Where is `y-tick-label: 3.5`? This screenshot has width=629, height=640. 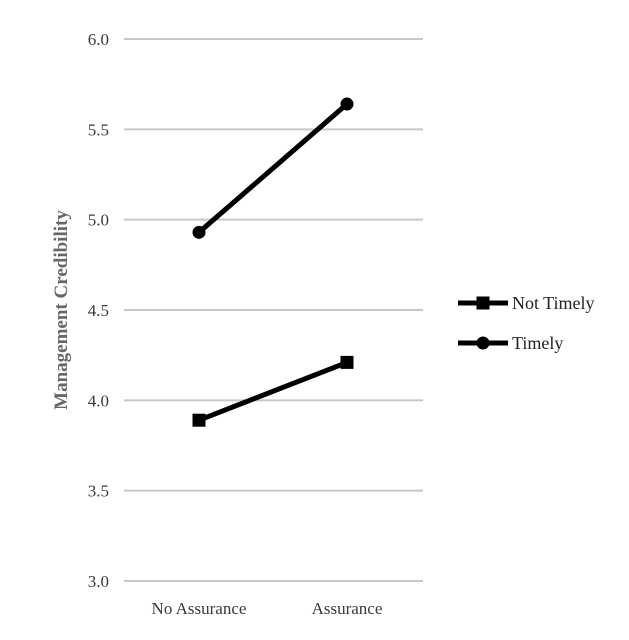 y-tick-label: 3.5 is located at coordinates (98, 491).